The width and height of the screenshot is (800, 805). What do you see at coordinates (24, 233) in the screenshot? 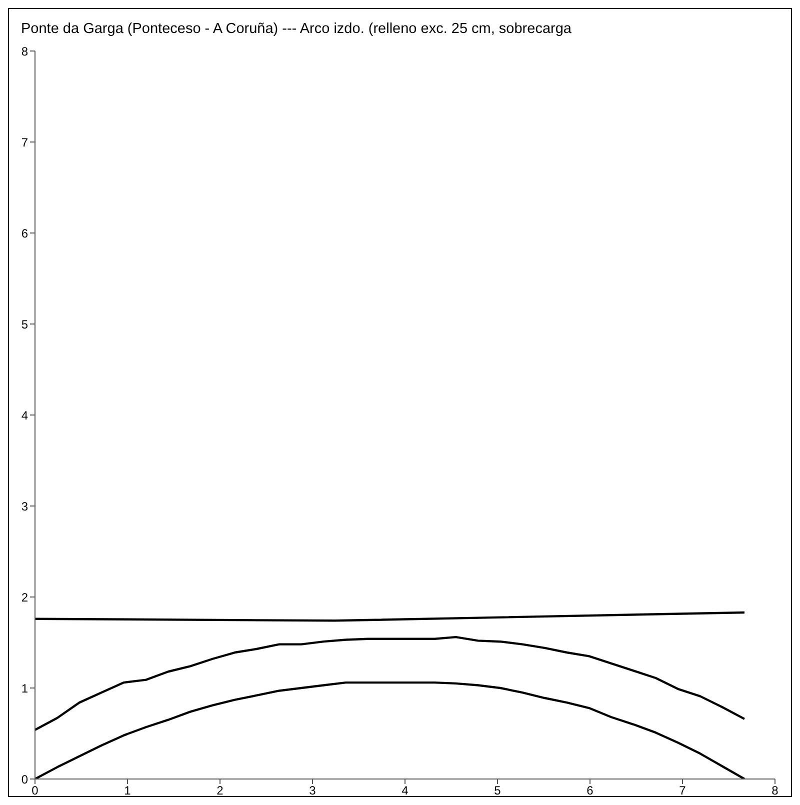
I see `y-tick-label: 6` at bounding box center [24, 233].